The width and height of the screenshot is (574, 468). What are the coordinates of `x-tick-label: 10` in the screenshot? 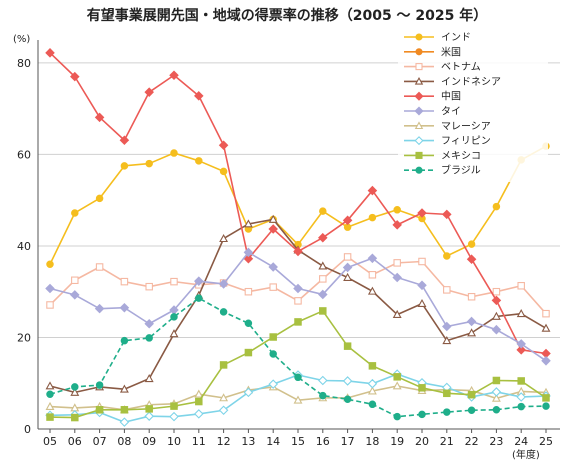 It's located at (174, 441).